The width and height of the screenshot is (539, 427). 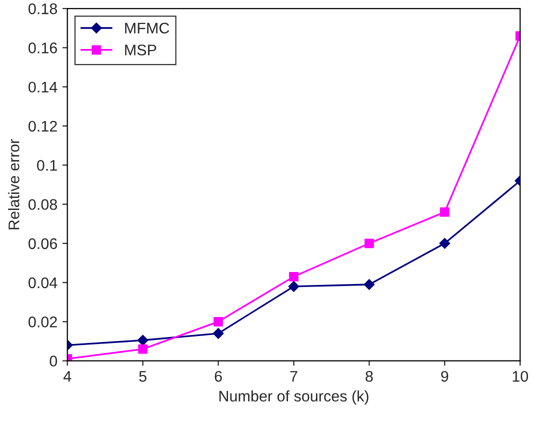 What do you see at coordinates (140, 50) in the screenshot?
I see `legend-label: MSP` at bounding box center [140, 50].